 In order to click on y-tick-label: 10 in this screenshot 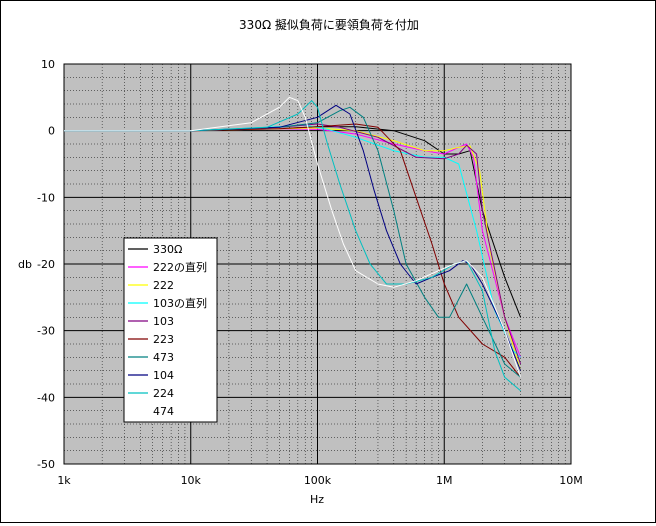, I will do `click(48, 64)`.